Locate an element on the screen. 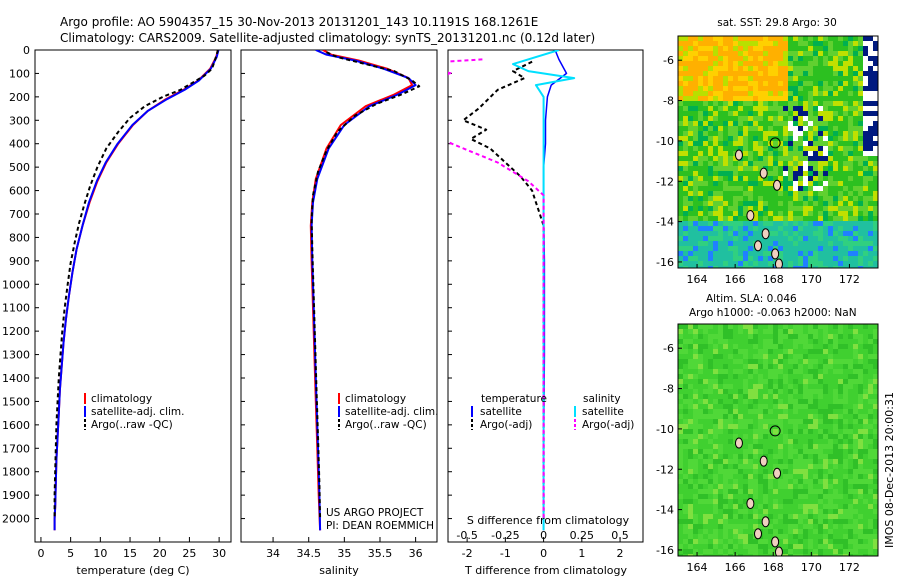  sst-map-xtick-label: 168 is located at coordinates (773, 279).